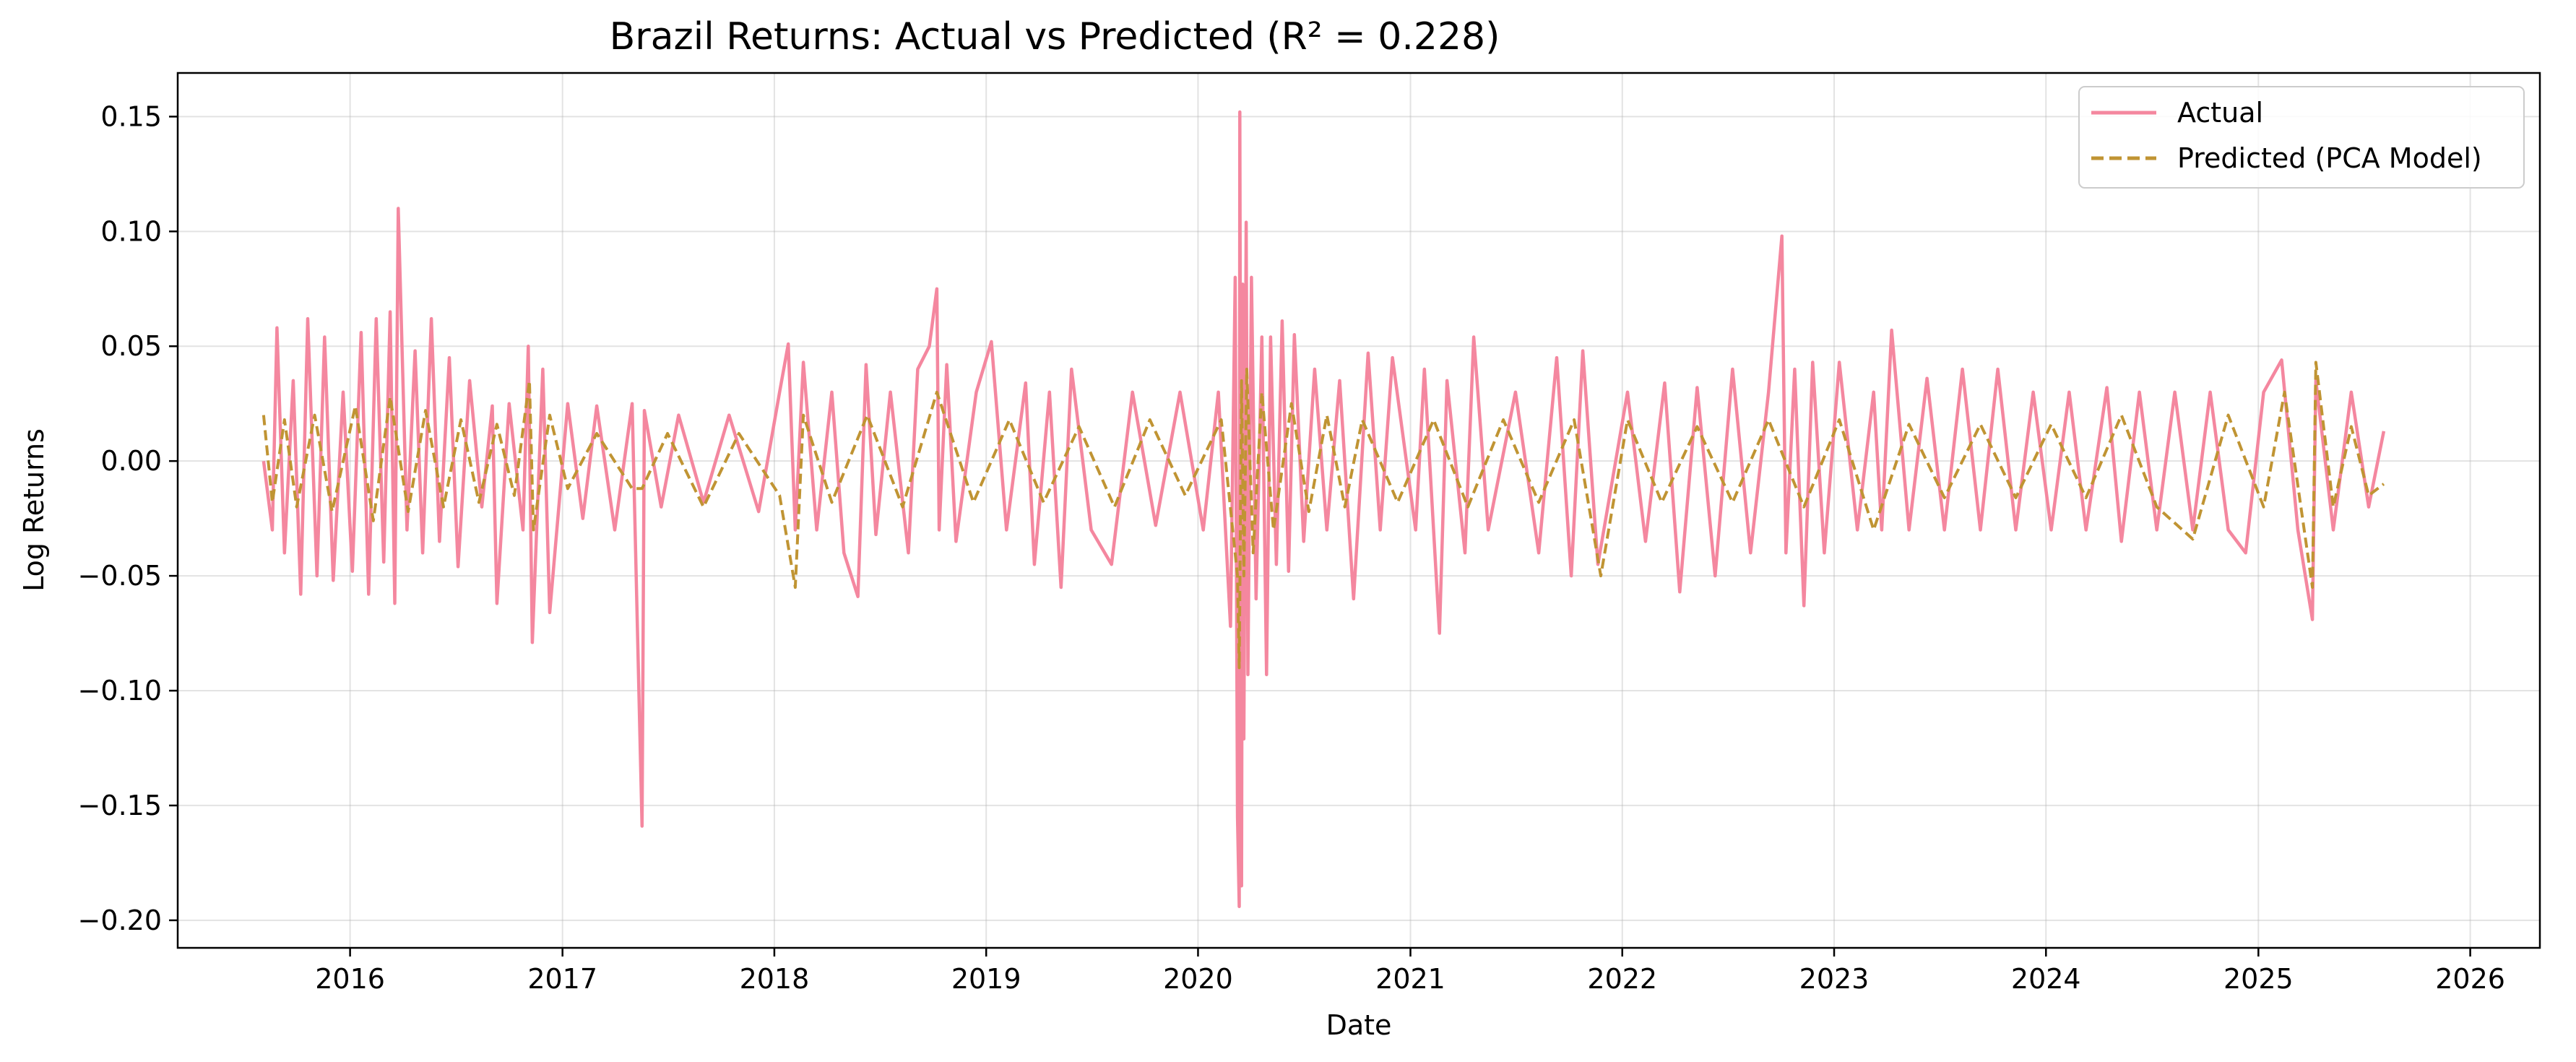  Describe the element at coordinates (131, 461) in the screenshot. I see `y-tick-label: 0.00` at that location.